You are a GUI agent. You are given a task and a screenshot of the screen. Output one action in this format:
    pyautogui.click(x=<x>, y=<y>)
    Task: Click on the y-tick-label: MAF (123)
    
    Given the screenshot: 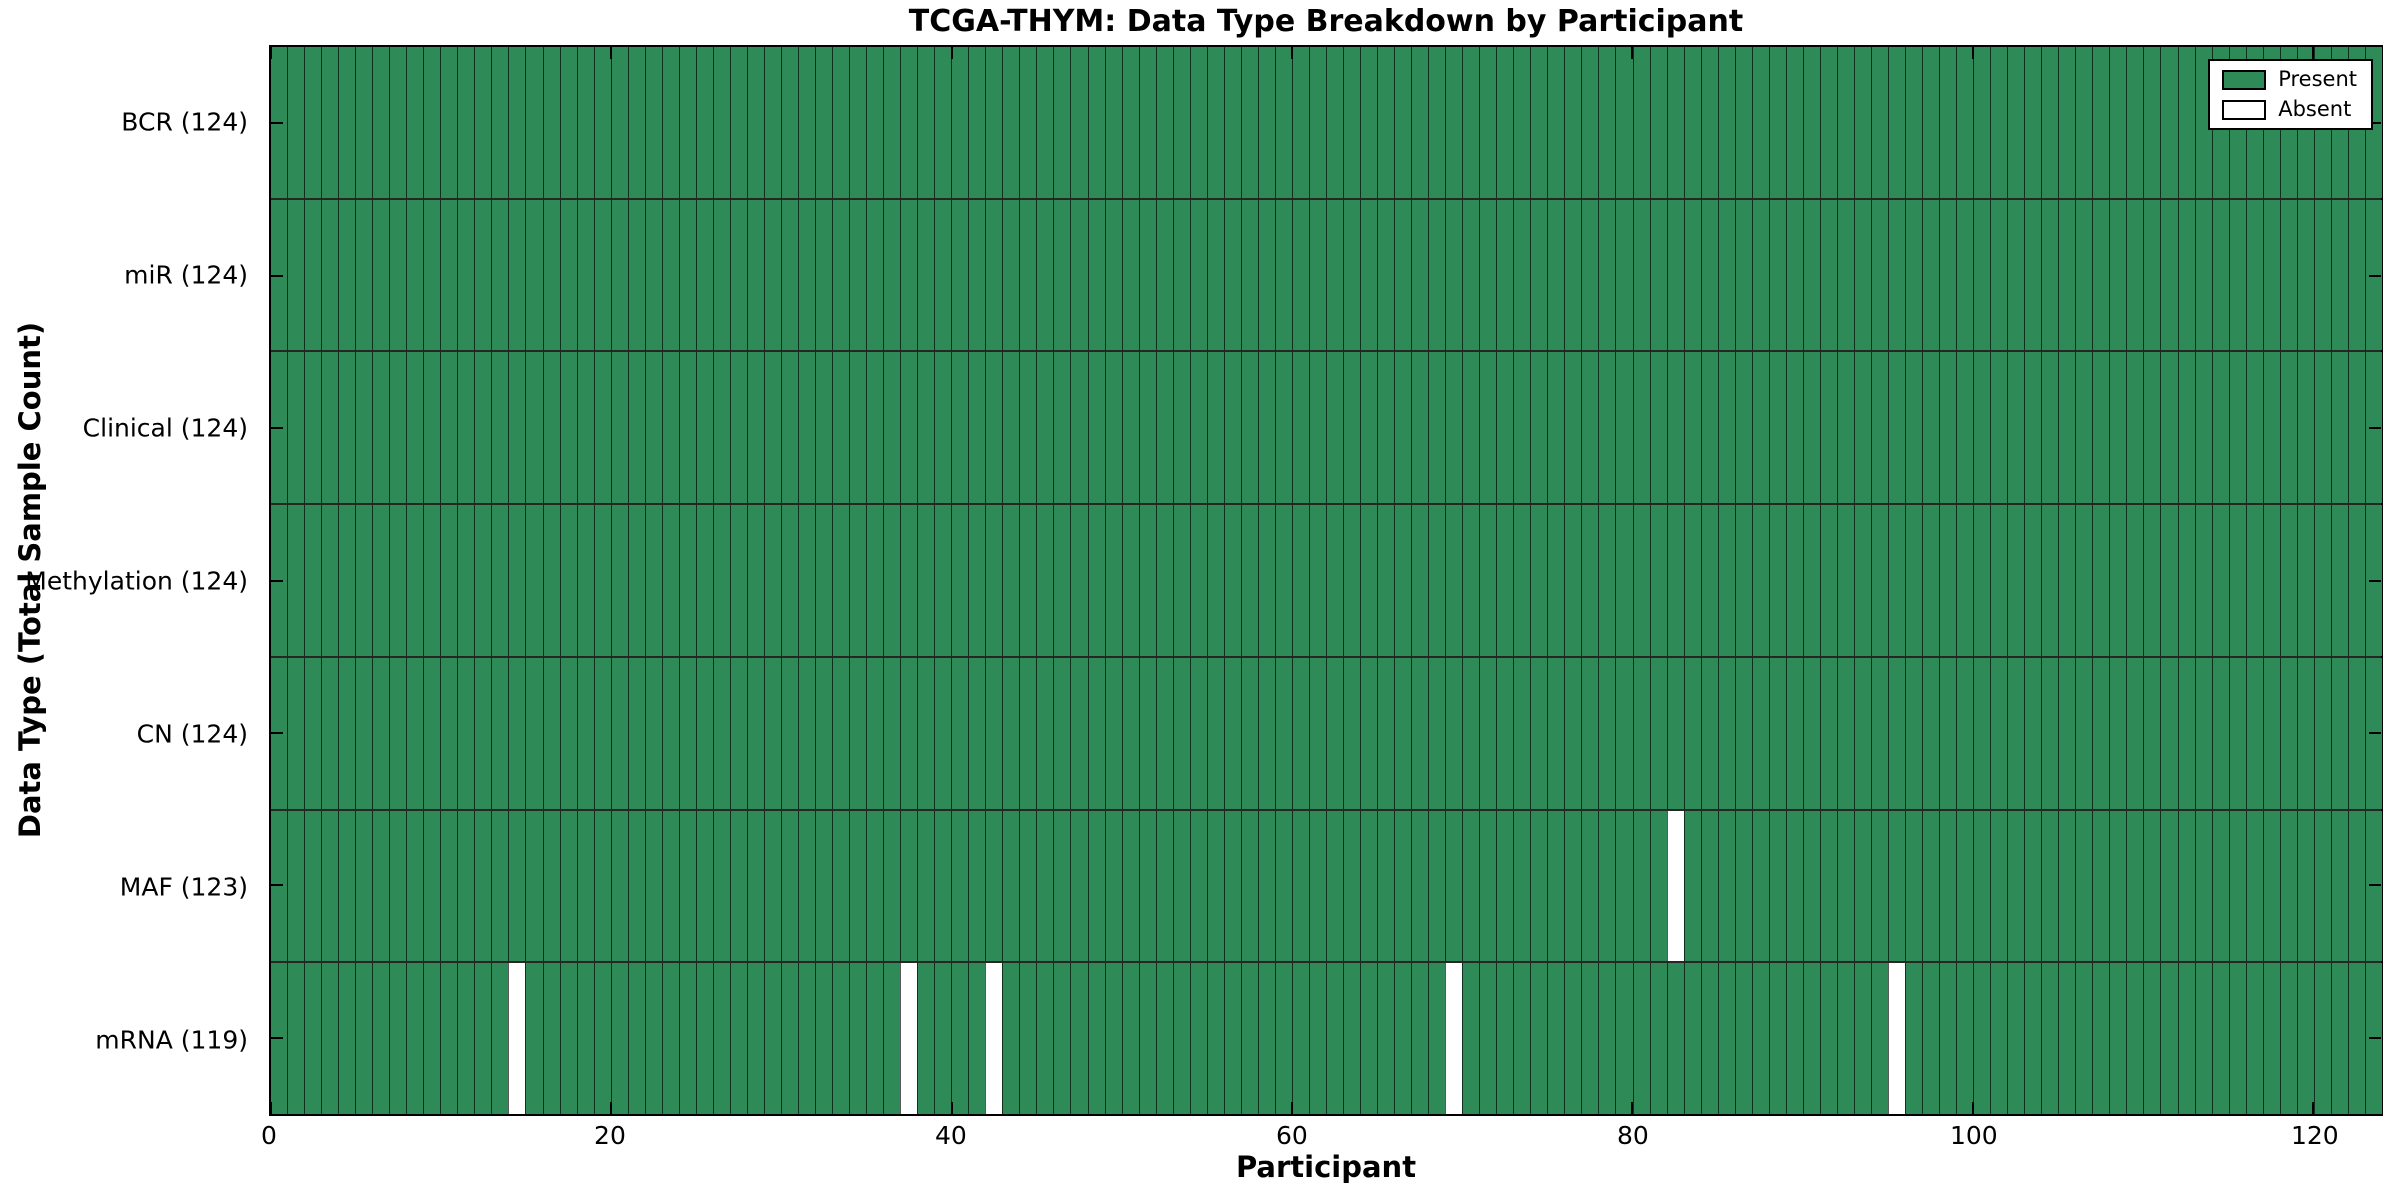 What is the action you would take?
    pyautogui.click(x=183, y=886)
    